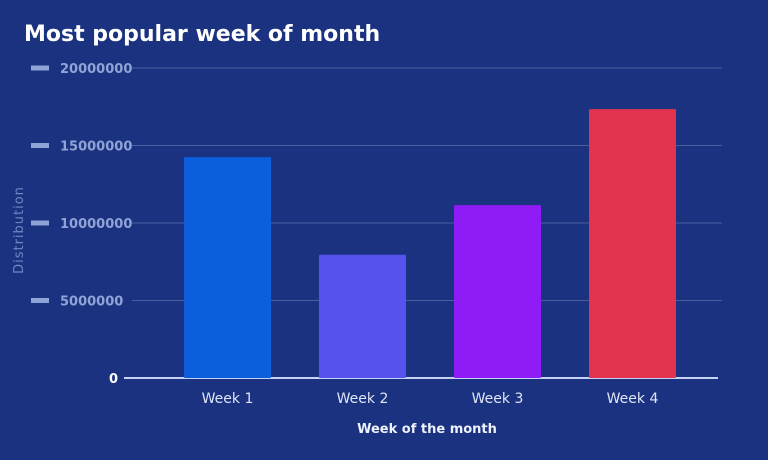 This screenshot has height=460, width=768. What do you see at coordinates (363, 399) in the screenshot?
I see `x-tick-label: Week 2` at bounding box center [363, 399].